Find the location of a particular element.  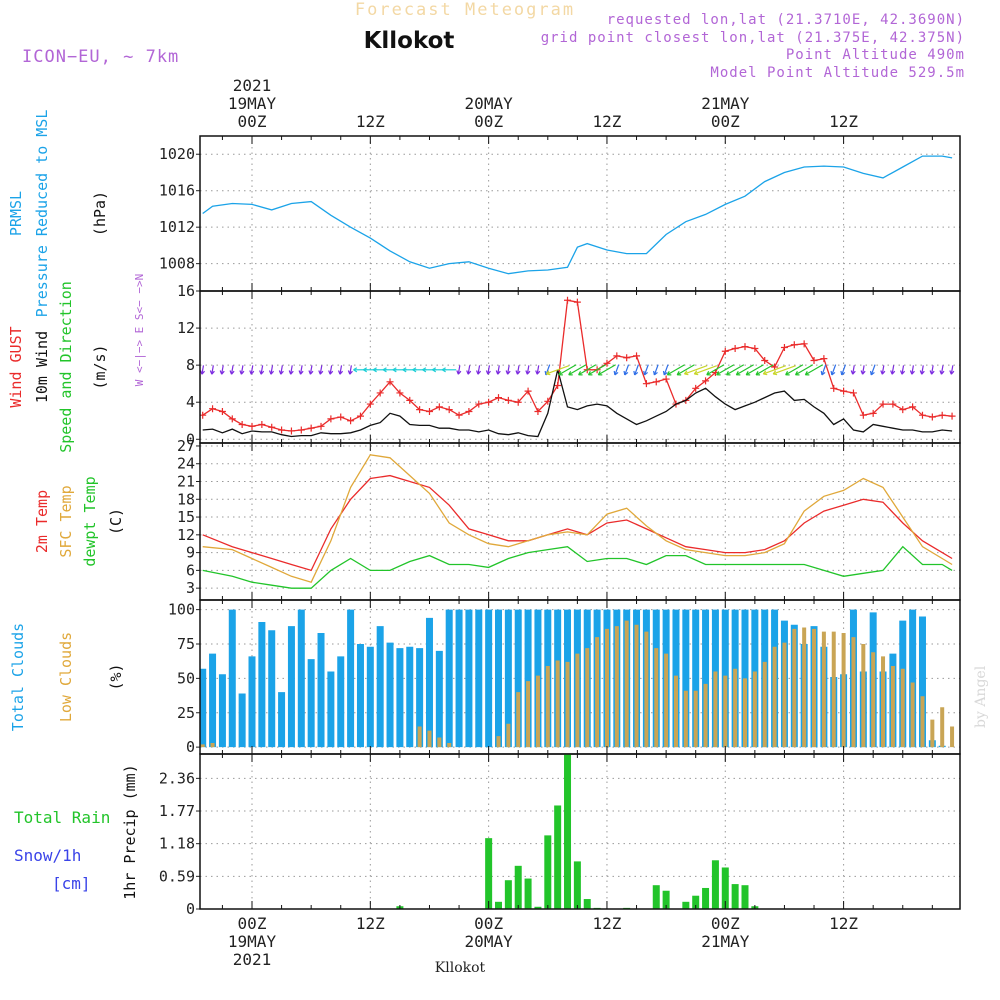

y-tick-label: 4 is located at coordinates (190, 402).